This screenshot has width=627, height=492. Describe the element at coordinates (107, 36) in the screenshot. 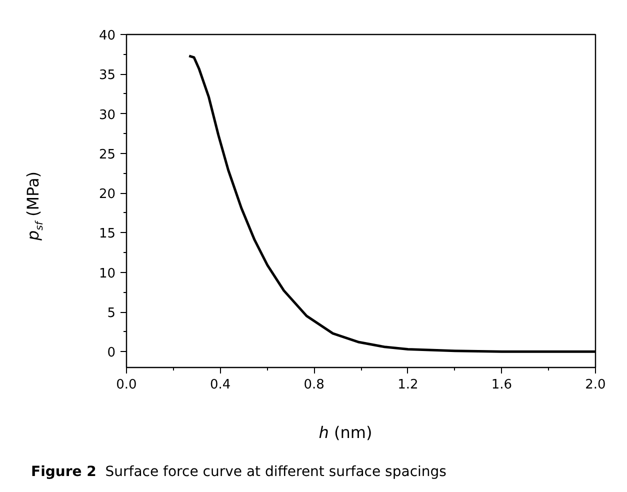

I see `y-tick-label: 40` at that location.